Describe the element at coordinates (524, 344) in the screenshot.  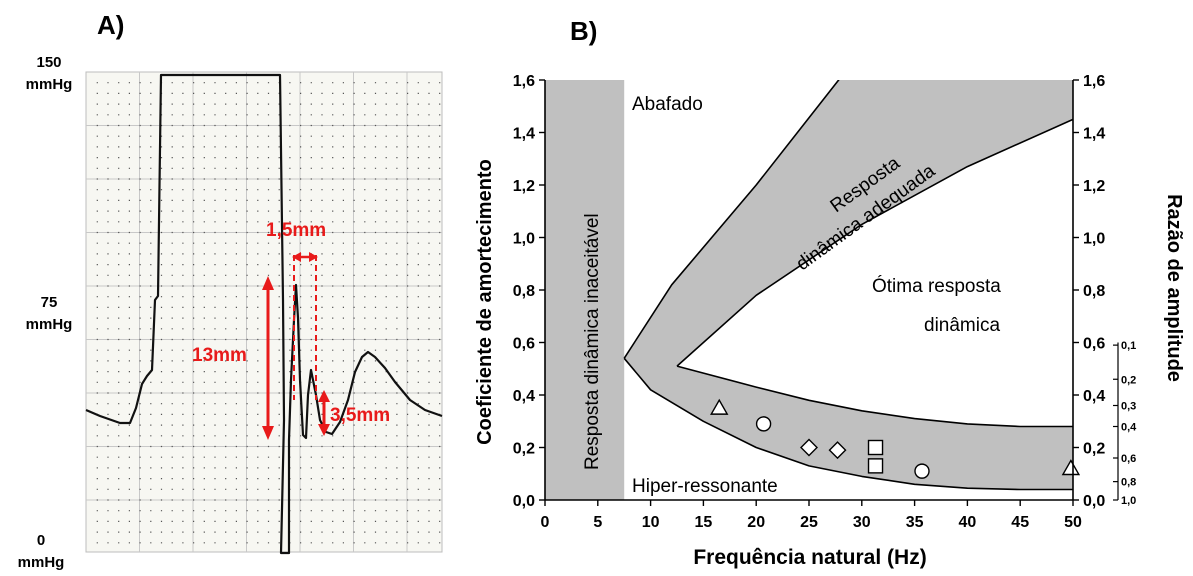
I see `y-tick-label: 0,6` at that location.